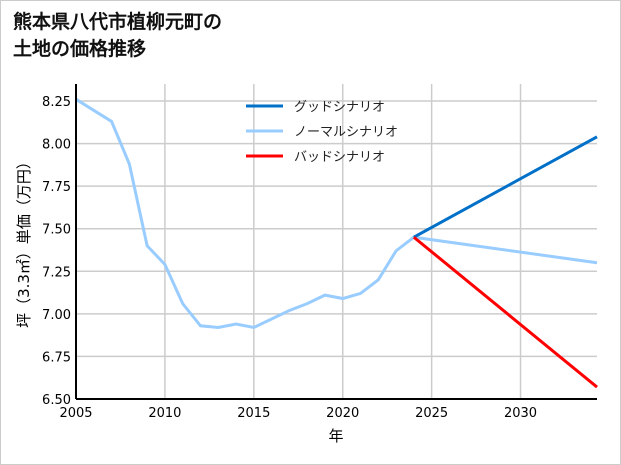  Describe the element at coordinates (56, 145) in the screenshot. I see `y-tick-label: 8.00` at that location.